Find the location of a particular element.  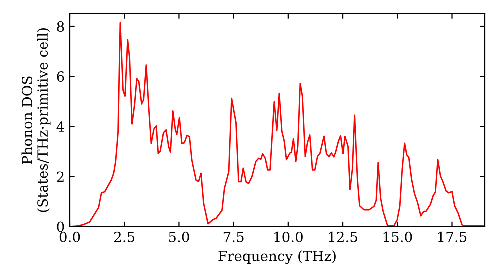

x-tick-label: 12.5 is located at coordinates (343, 237).